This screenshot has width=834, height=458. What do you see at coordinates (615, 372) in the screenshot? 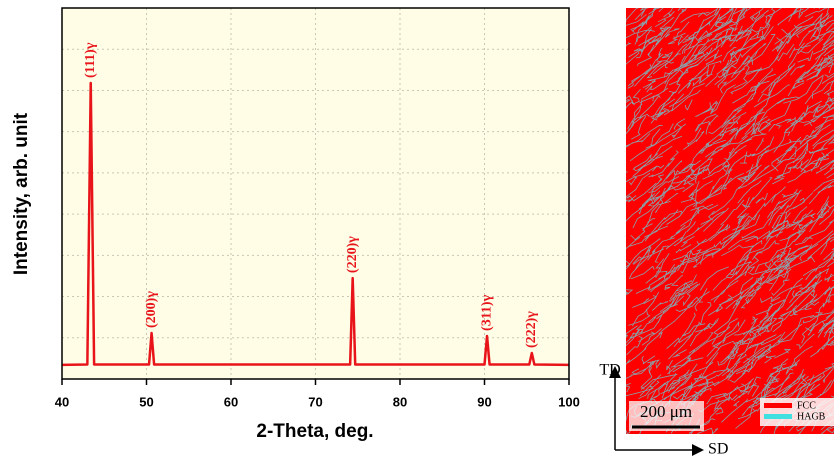
I see `td-arrowhead` at bounding box center [615, 372].